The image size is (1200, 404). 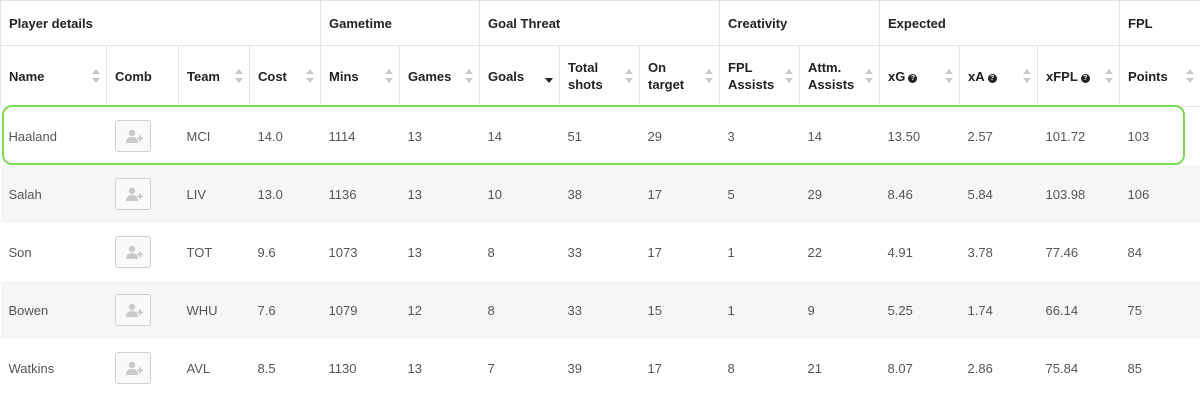 I want to click on cell-name: Haaland, so click(x=32, y=136).